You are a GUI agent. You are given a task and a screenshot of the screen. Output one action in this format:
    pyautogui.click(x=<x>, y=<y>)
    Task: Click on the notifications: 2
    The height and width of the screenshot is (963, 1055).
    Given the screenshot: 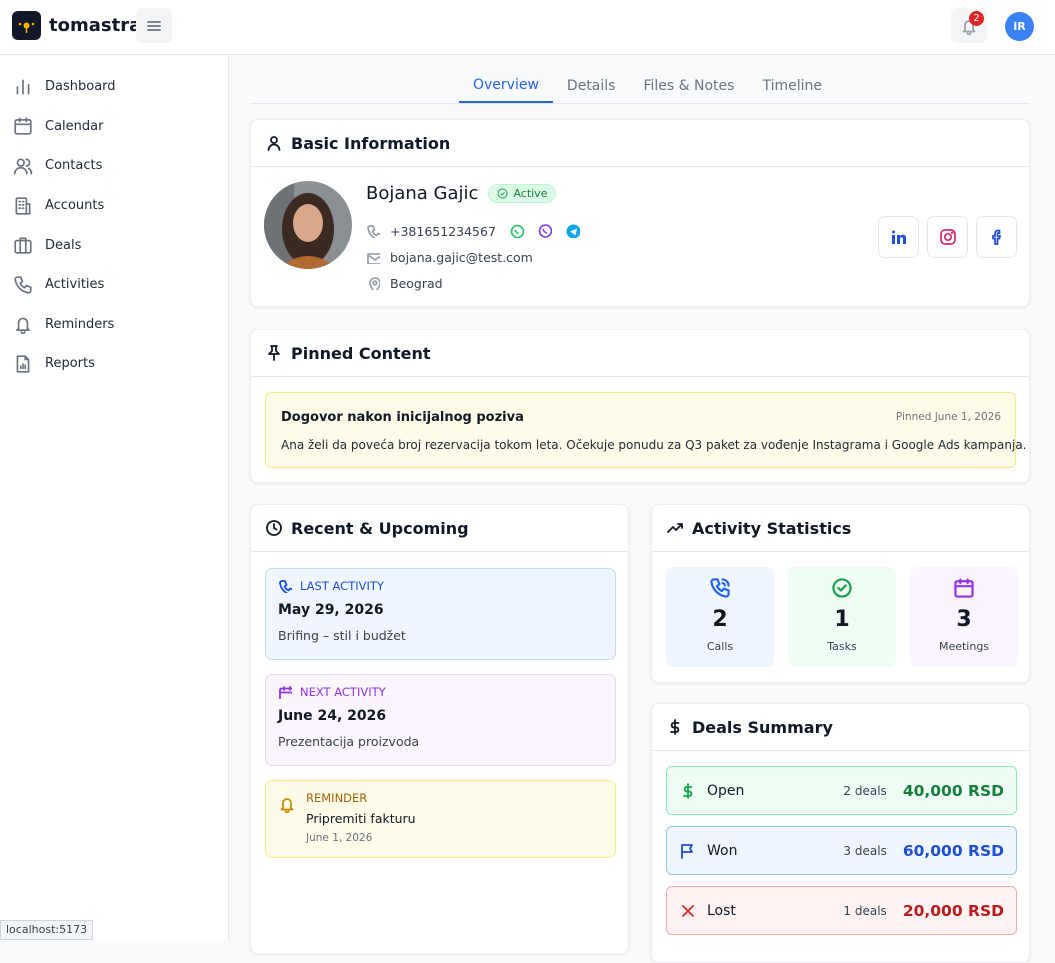 What is the action you would take?
    pyautogui.click(x=969, y=25)
    